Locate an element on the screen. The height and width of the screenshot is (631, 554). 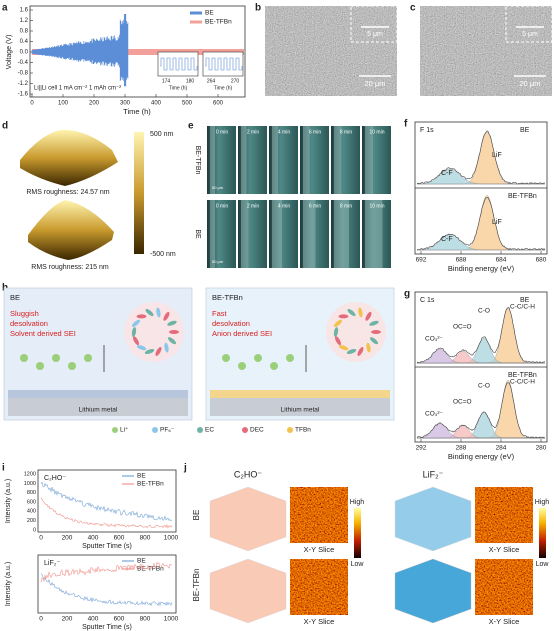
raw-spectrum is located at coordinates (481, 224).